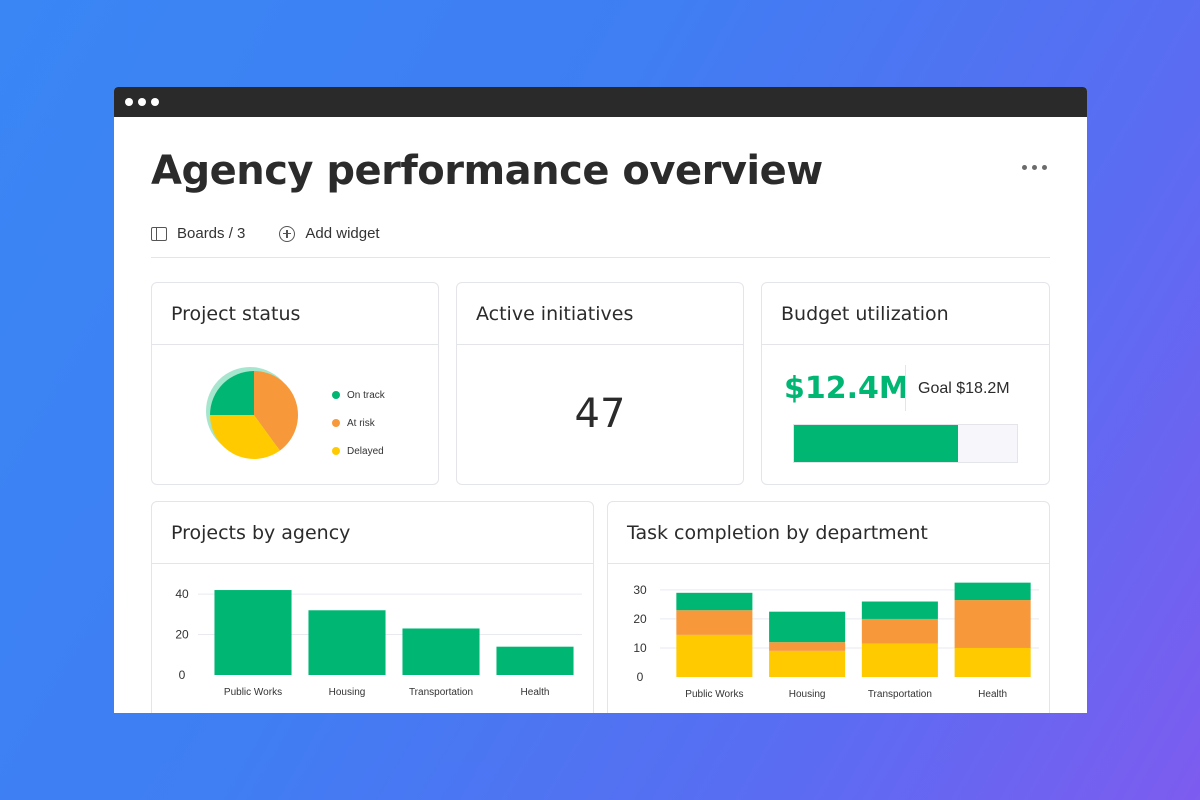 This screenshot has width=1200, height=800. Describe the element at coordinates (905, 314) in the screenshot. I see `widget-title: Budget utilization` at that location.